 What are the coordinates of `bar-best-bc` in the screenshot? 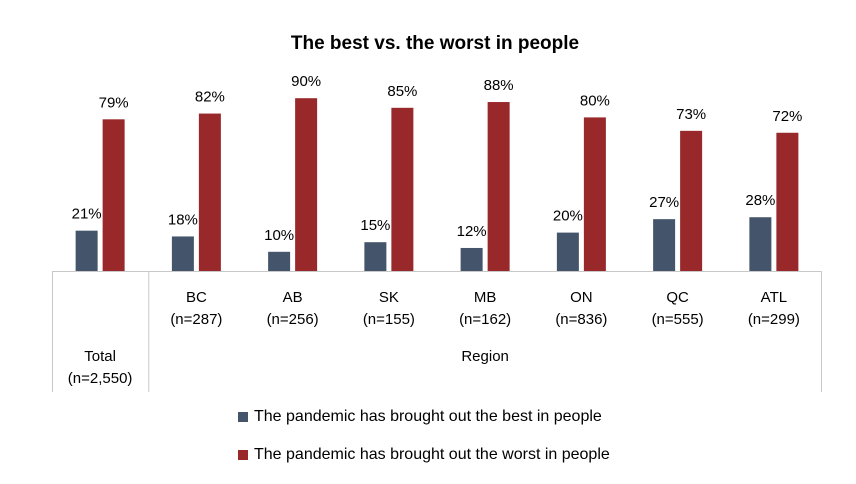 It's located at (182, 253).